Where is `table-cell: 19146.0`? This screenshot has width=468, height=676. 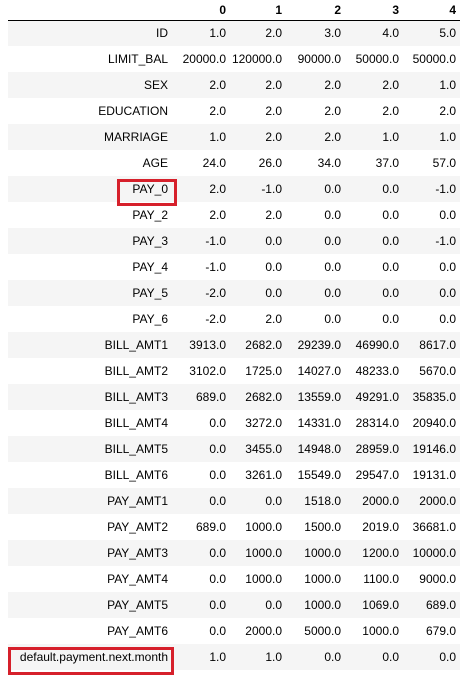
table-cell: 19146.0 is located at coordinates (434, 449).